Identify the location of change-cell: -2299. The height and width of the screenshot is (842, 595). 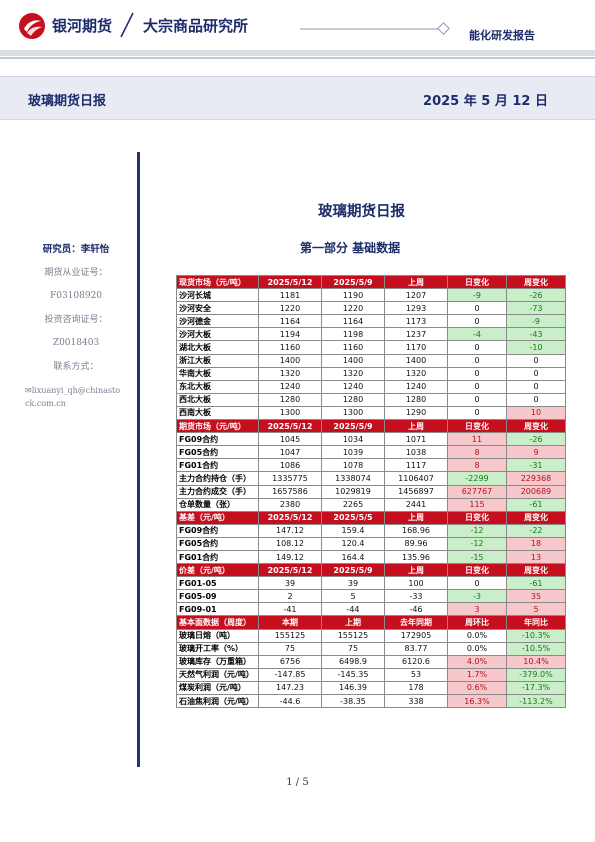
(477, 478).